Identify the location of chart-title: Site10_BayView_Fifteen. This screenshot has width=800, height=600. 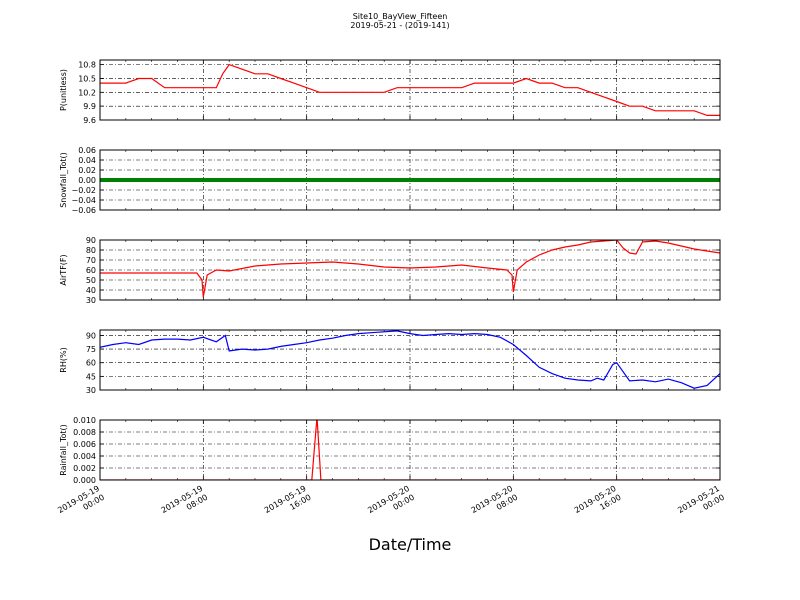
(400, 16).